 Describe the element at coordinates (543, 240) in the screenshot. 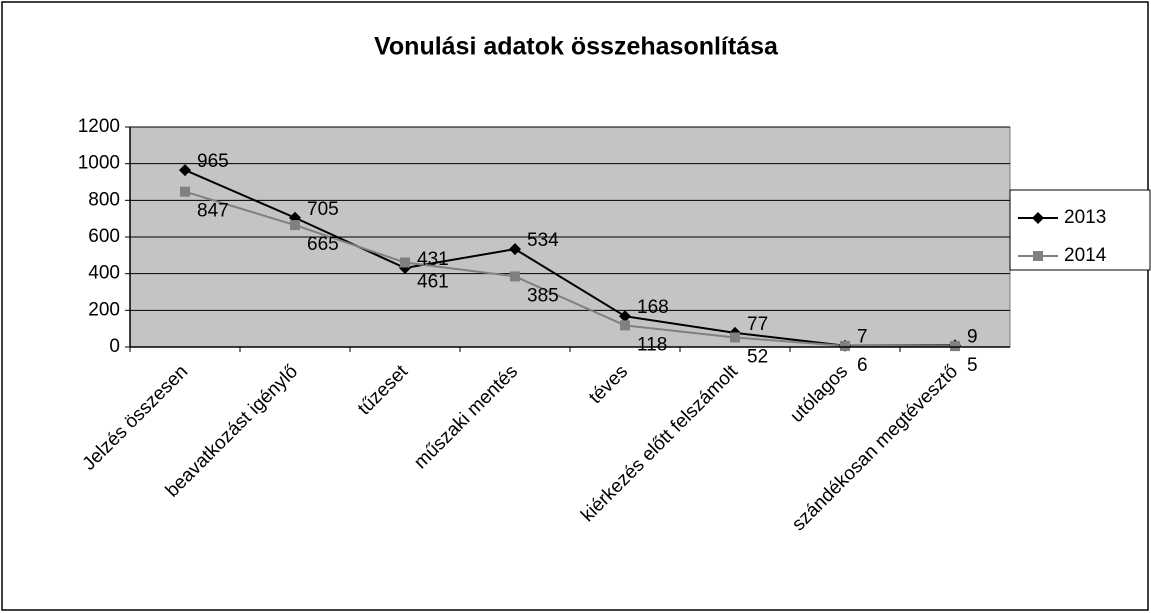

I see `data-label: 534` at that location.